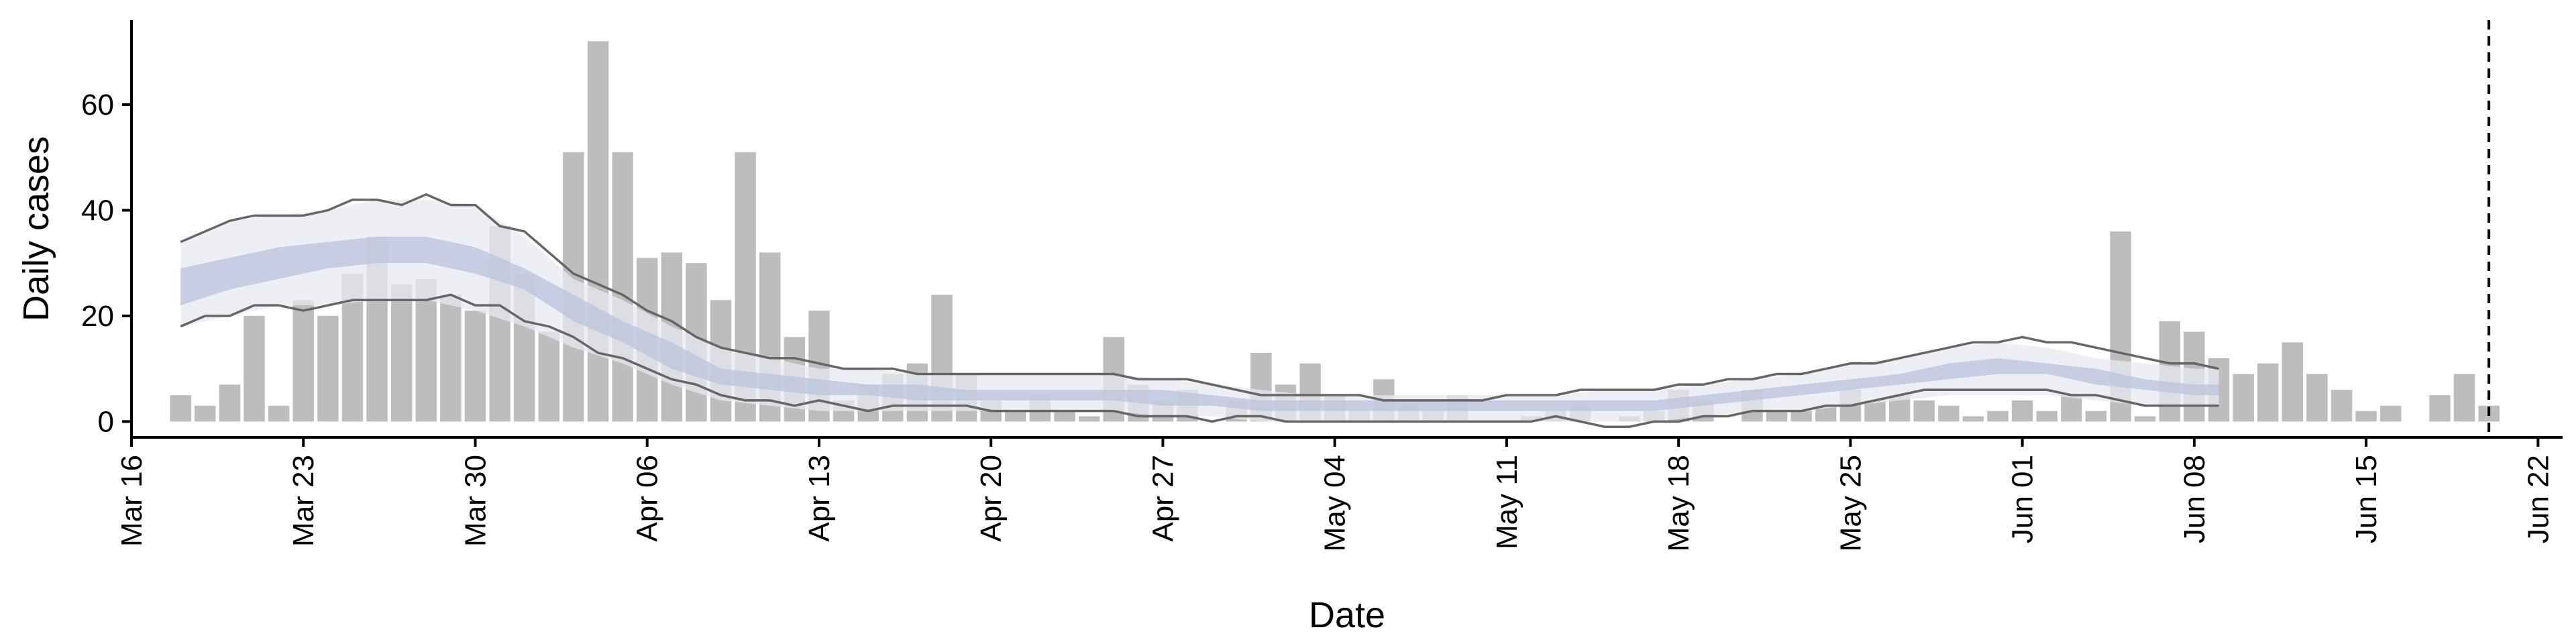 This screenshot has height=644, width=2576. What do you see at coordinates (97, 105) in the screenshot?
I see `y-tick-label: 60` at bounding box center [97, 105].